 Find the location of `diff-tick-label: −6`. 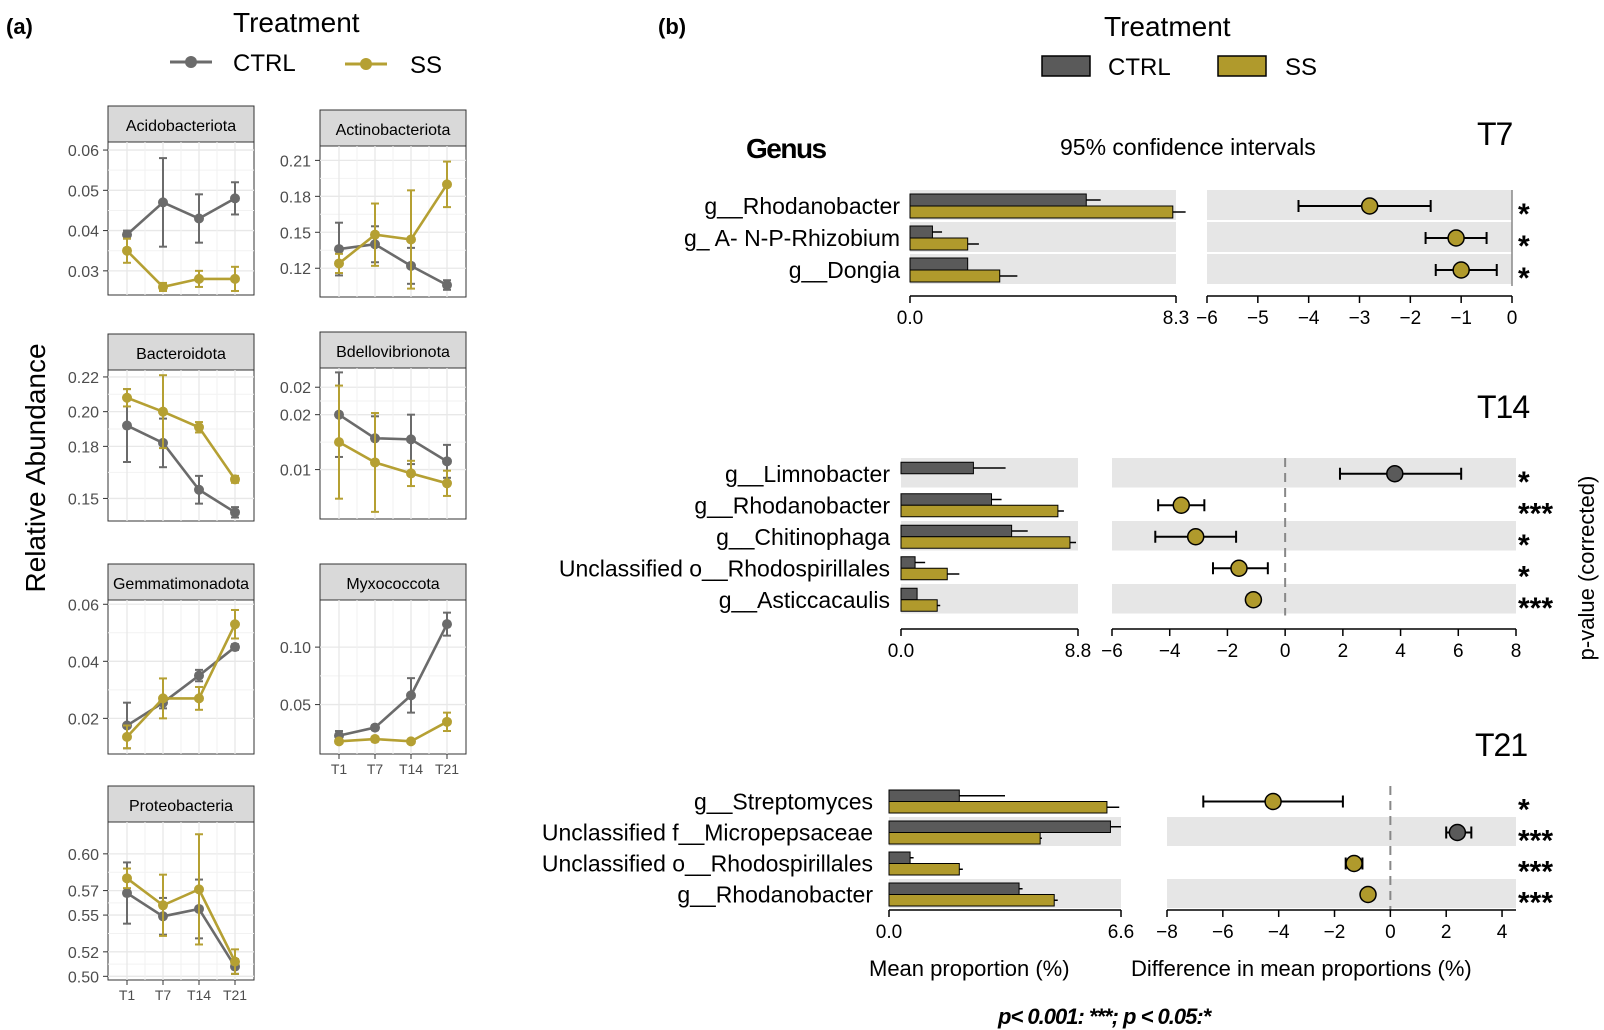

diff-tick-label: −6 is located at coordinates (1112, 651).